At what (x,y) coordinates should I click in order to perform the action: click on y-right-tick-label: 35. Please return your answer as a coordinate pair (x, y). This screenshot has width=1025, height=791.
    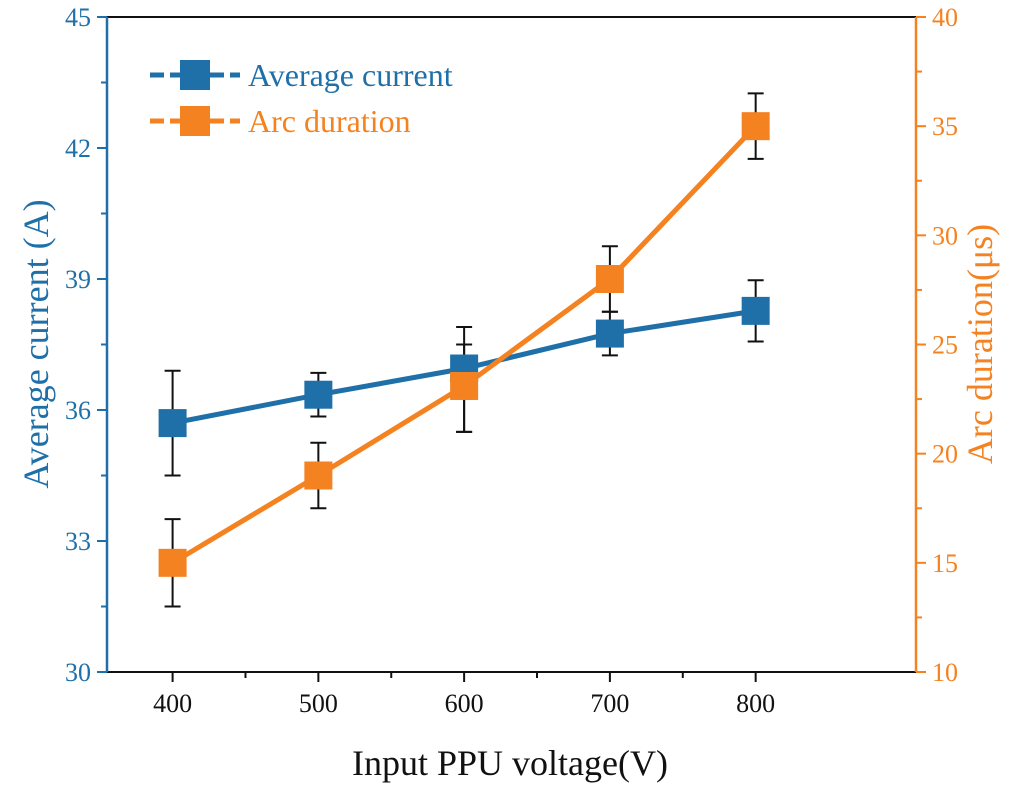
    Looking at the image, I should click on (945, 126).